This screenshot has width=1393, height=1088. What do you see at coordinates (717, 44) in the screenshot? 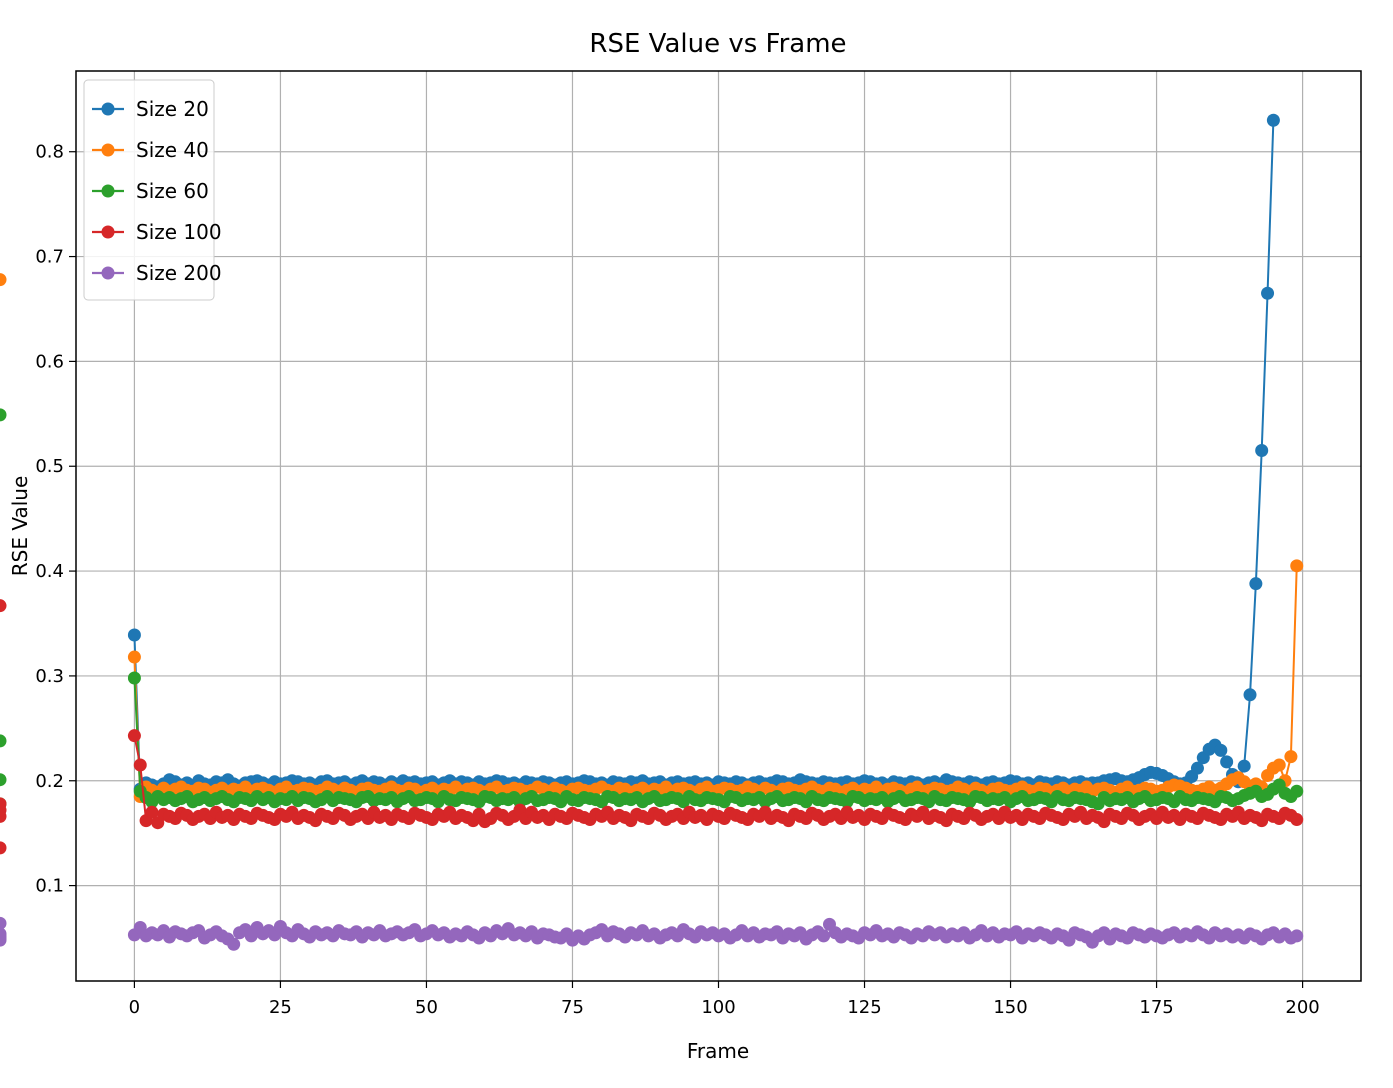
I see `chart-title: RSE Value vs Frame` at bounding box center [717, 44].